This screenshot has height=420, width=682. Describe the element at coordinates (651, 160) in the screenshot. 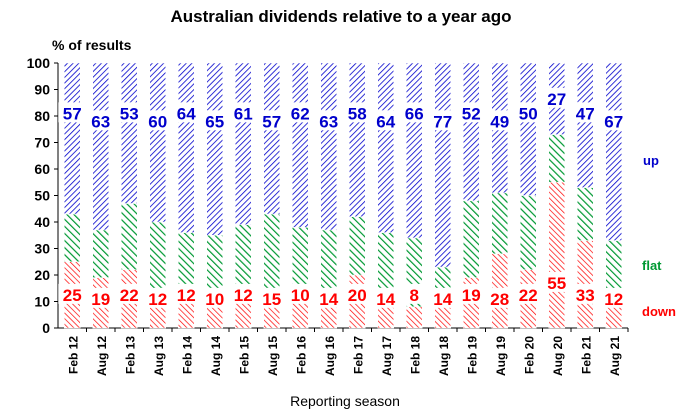

I see `legend-up: up` at that location.